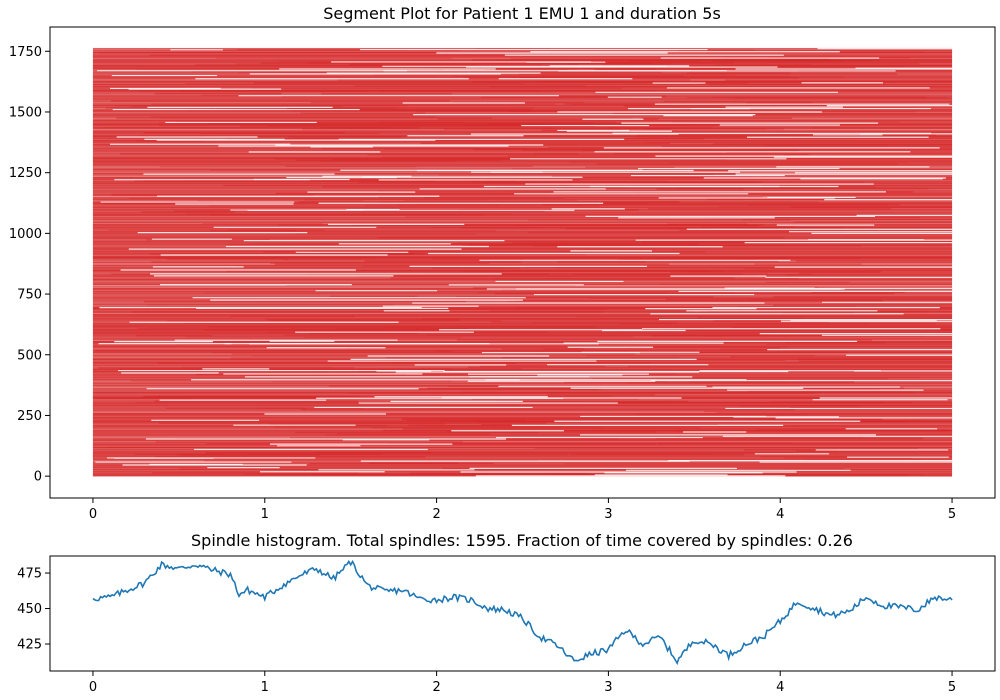 The image size is (1000, 700). What do you see at coordinates (608, 514) in the screenshot?
I see `segment-plot-x-tick-label: 3` at bounding box center [608, 514].